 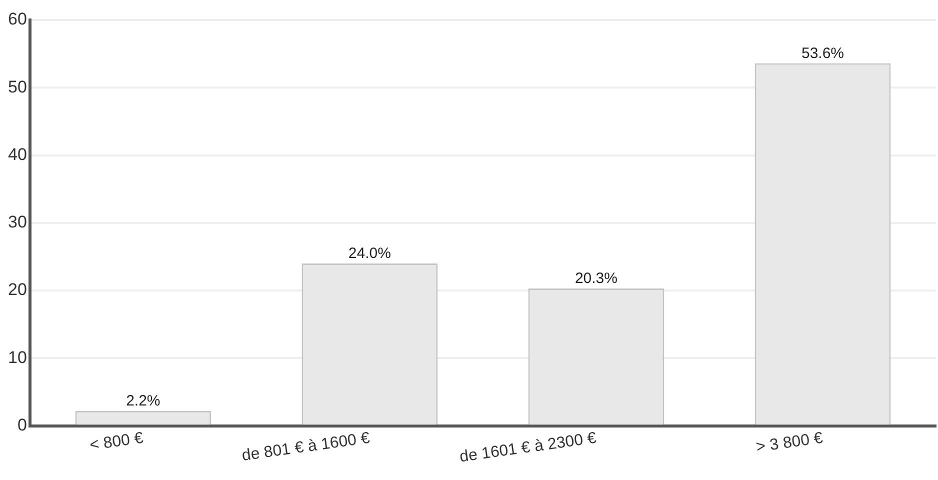 I want to click on x-tick-label: de 801 € à 1600 €, so click(x=305, y=447).